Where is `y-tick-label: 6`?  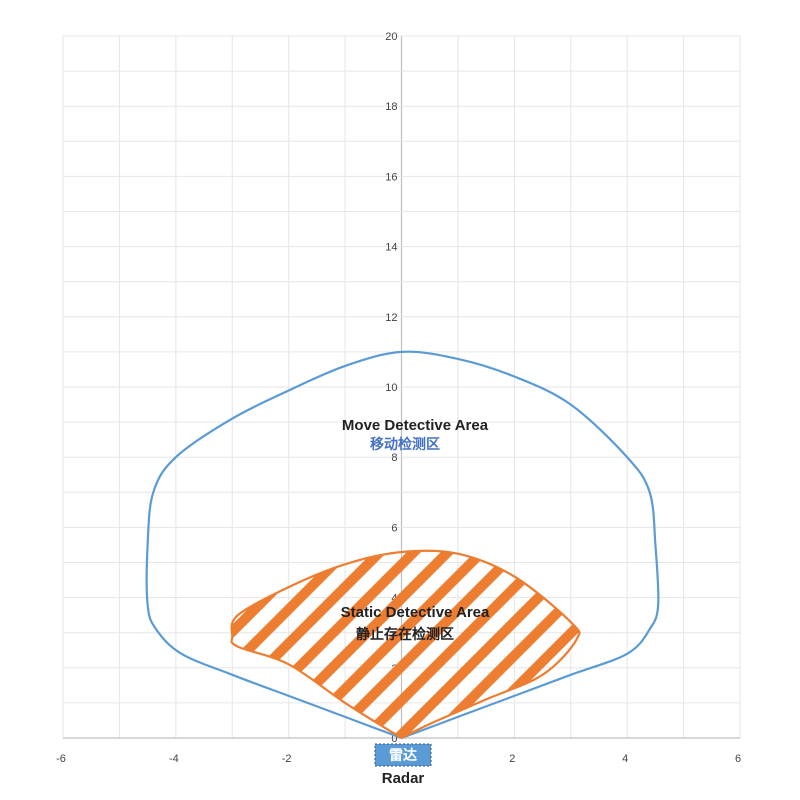
y-tick-label: 6 is located at coordinates (394, 528).